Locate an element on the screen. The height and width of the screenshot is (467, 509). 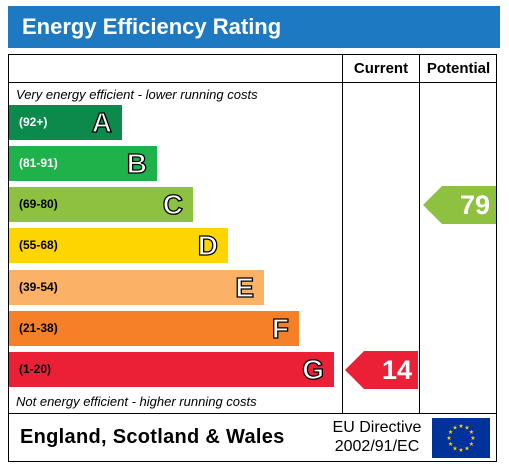
band-c: (69-80) C is located at coordinates (101, 204).